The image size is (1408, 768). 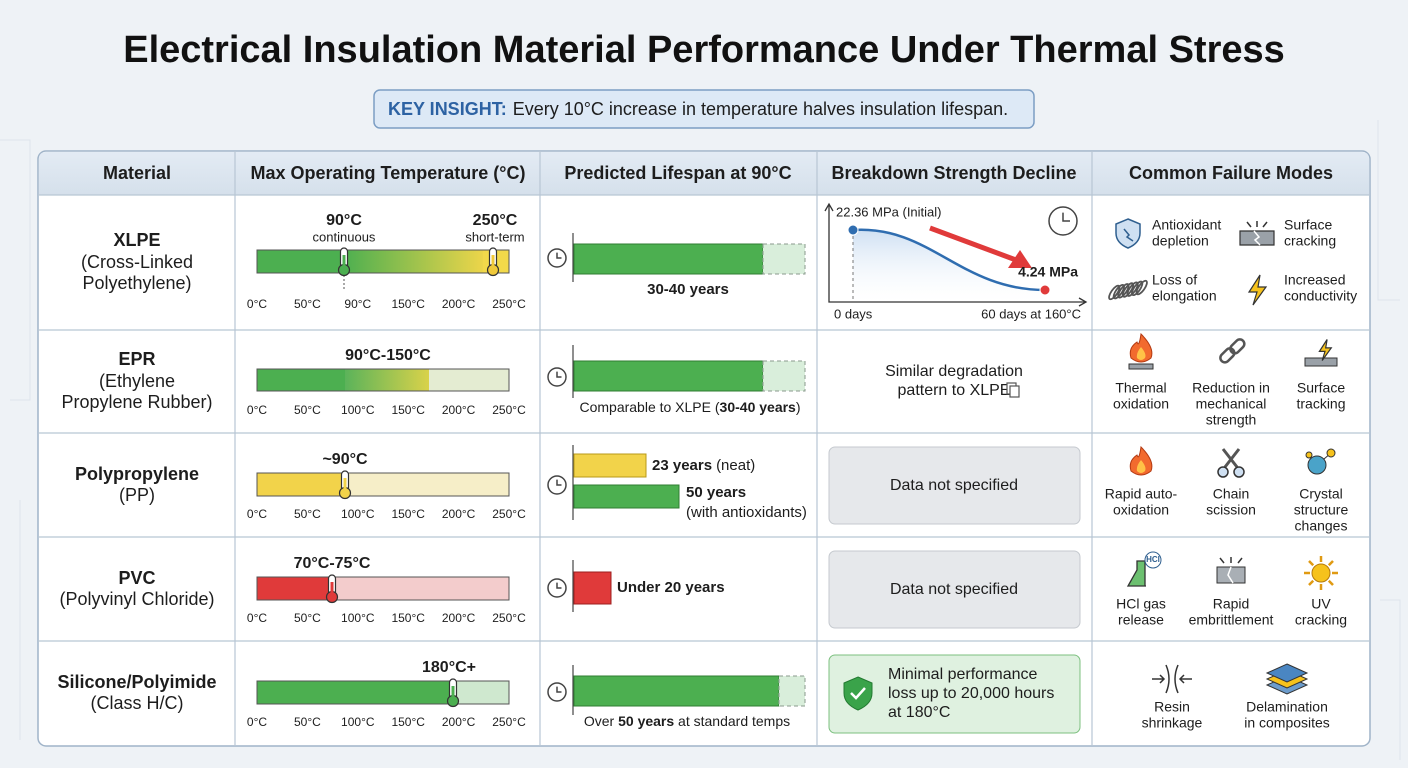 I want to click on failure-mode-label: elongation, so click(x=1184, y=296).